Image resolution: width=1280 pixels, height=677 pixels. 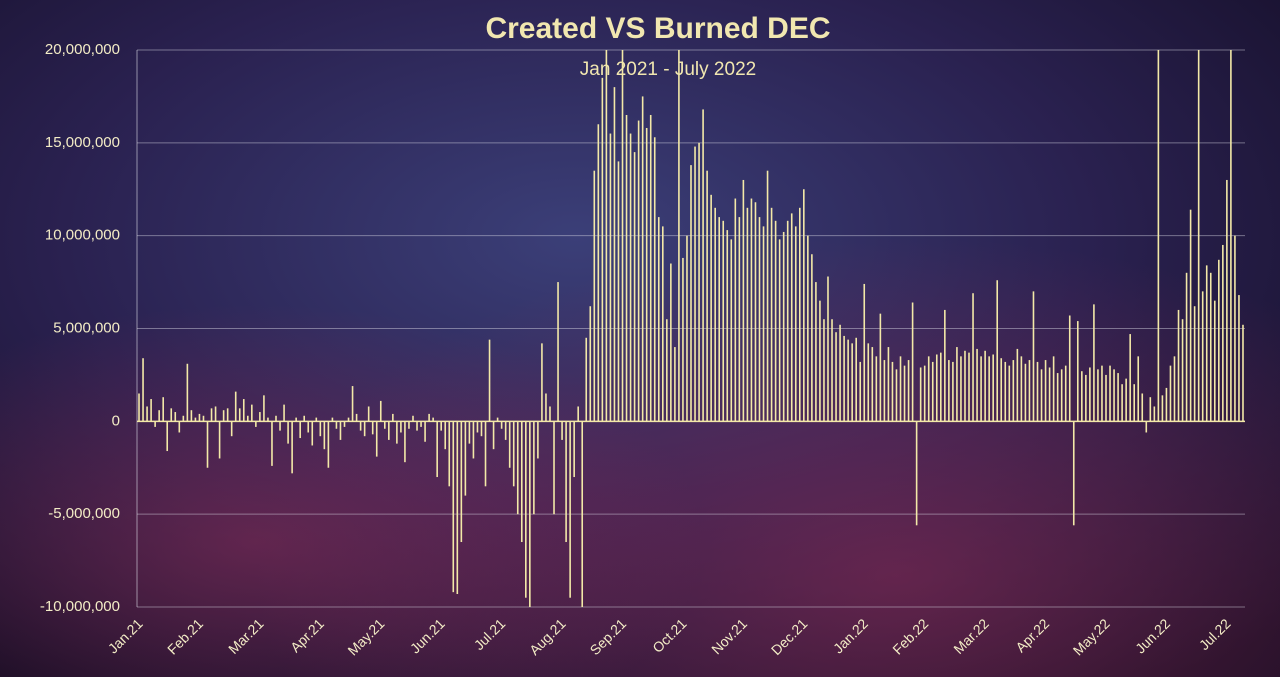 I want to click on y-tick-label: 10,000,000, so click(x=82, y=235).